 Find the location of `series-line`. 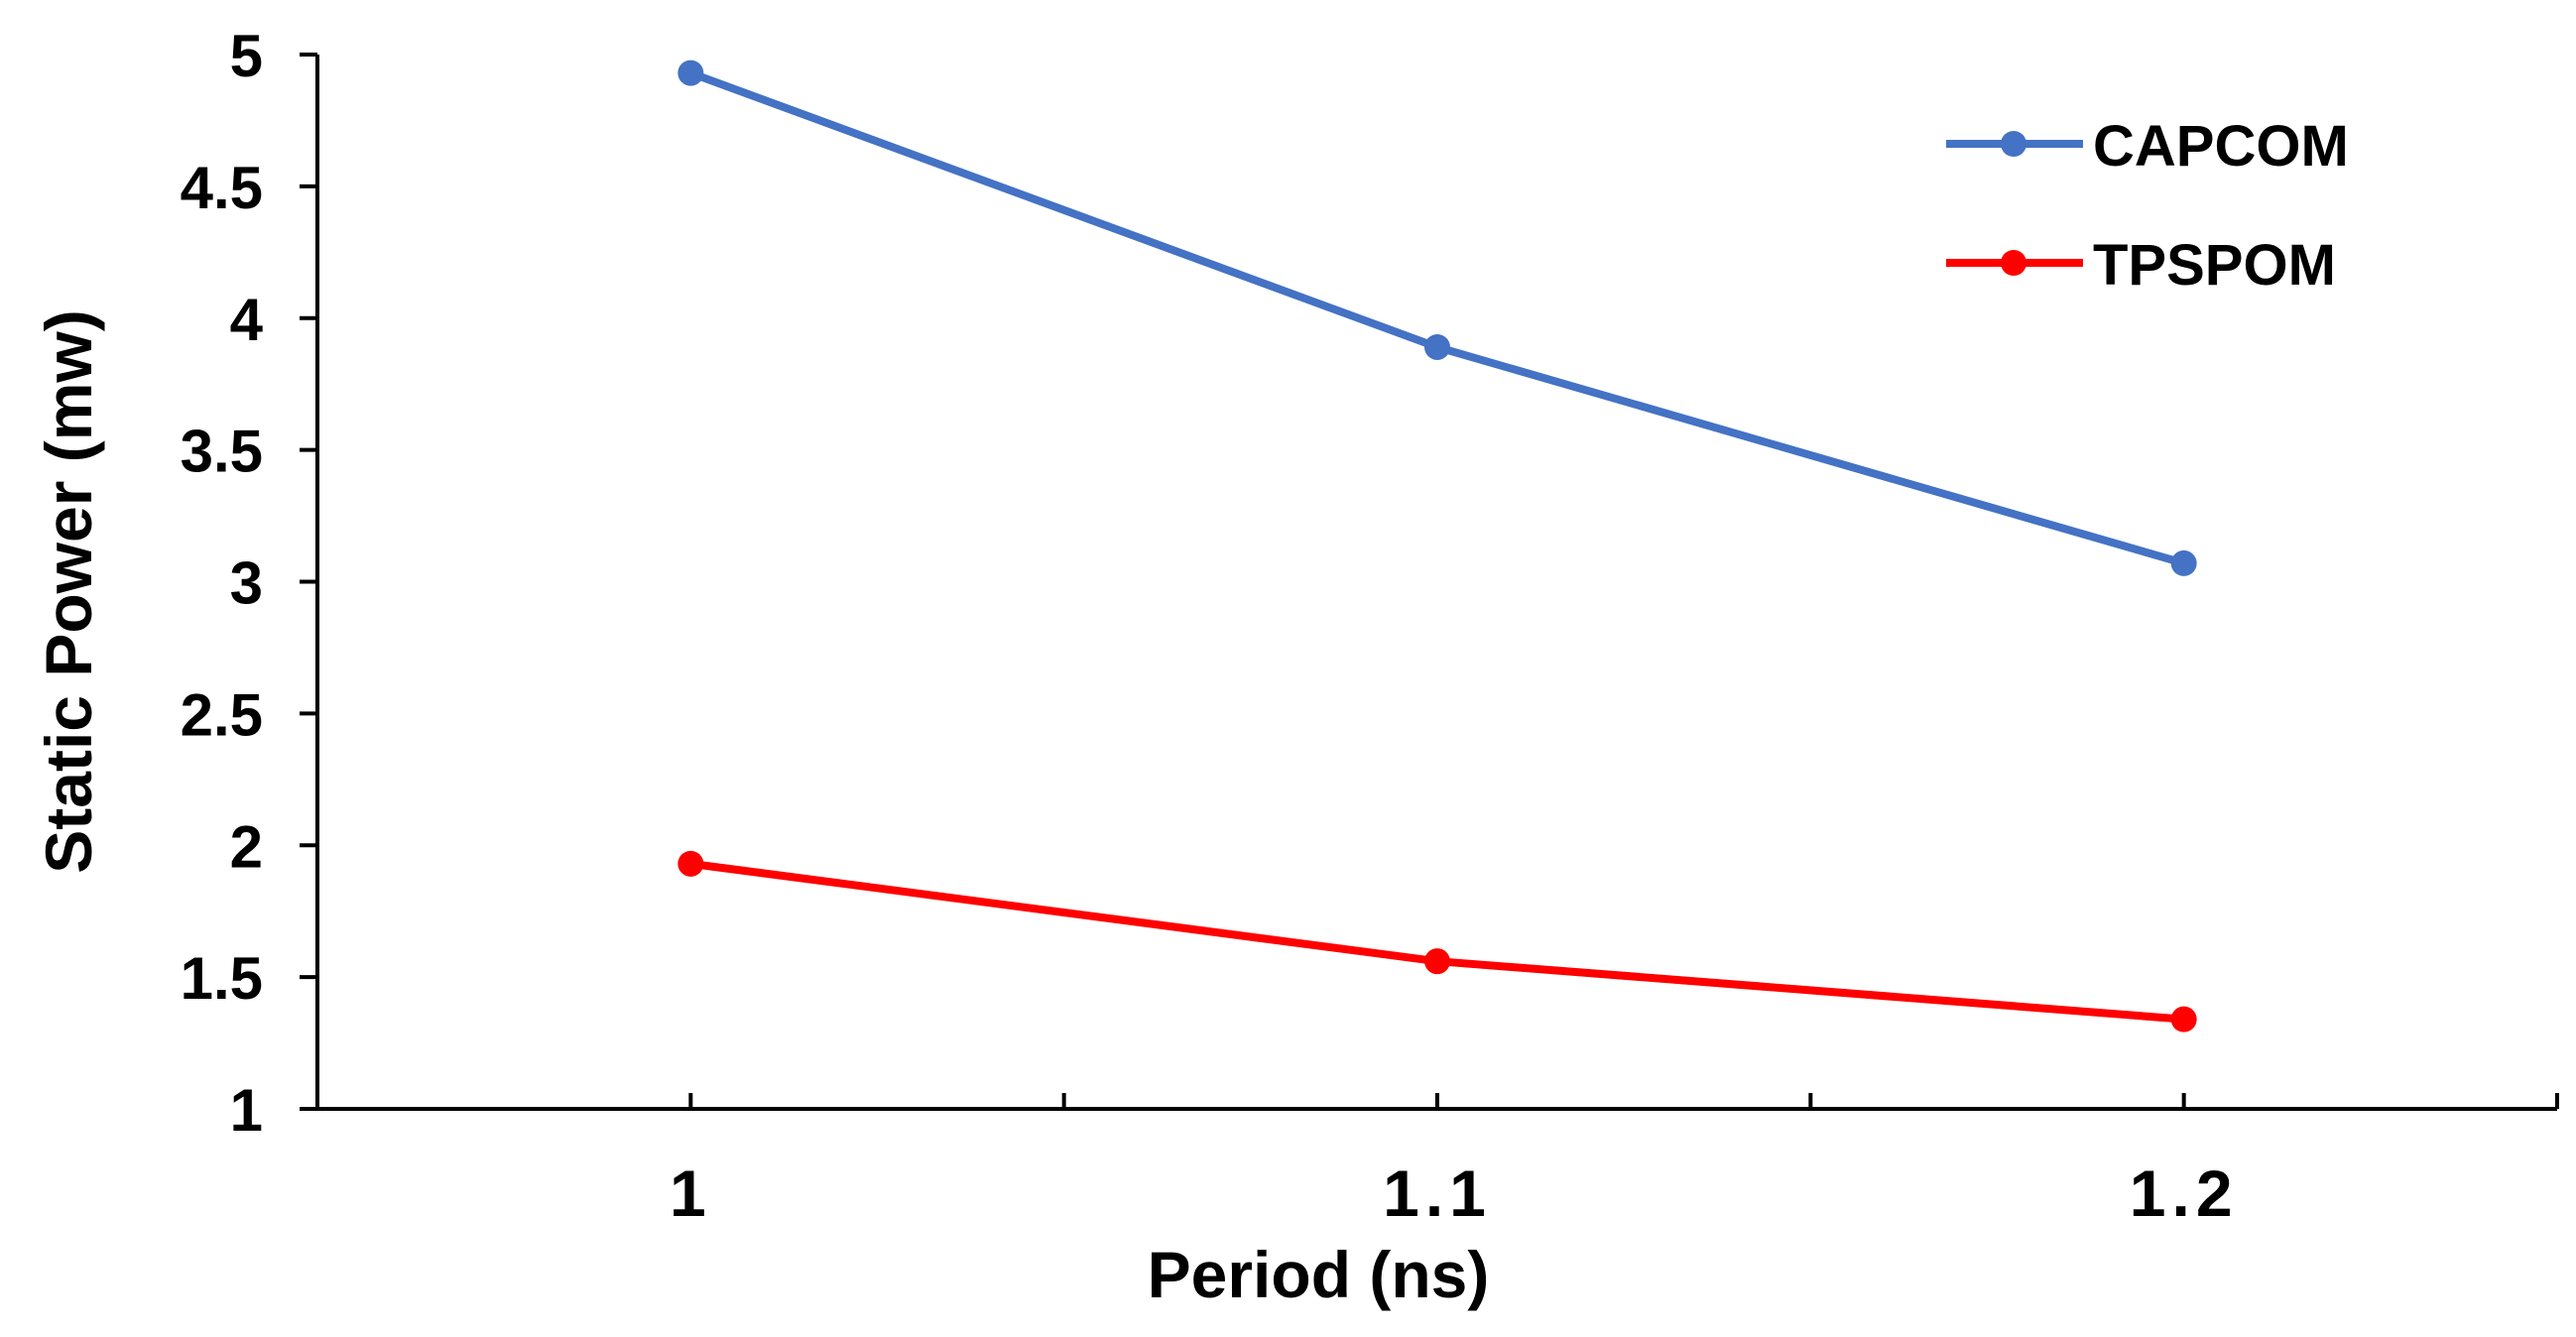

series-line is located at coordinates (1436, 942).